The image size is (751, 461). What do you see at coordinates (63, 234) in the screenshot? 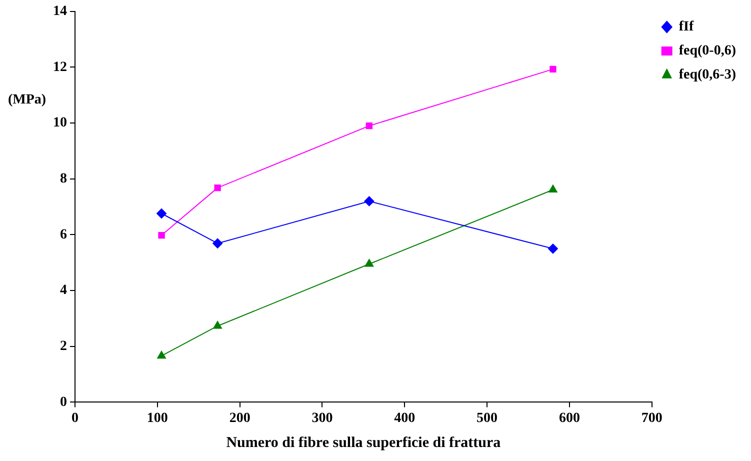
I see `y-tick-label: 6` at bounding box center [63, 234].